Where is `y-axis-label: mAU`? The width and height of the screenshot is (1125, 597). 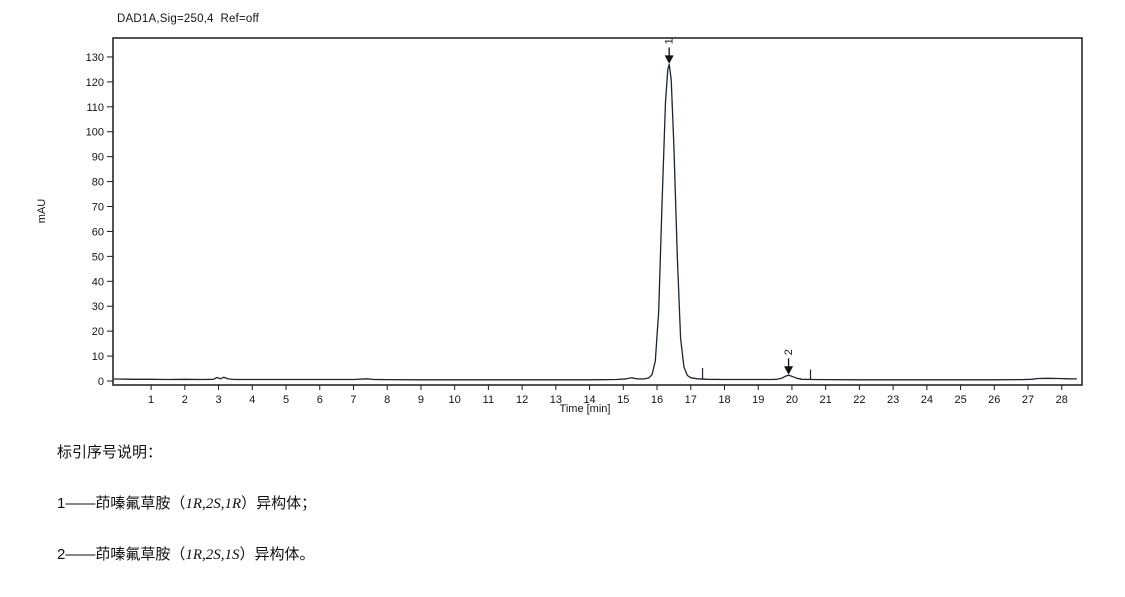 y-axis-label: mAU is located at coordinates (42, 211).